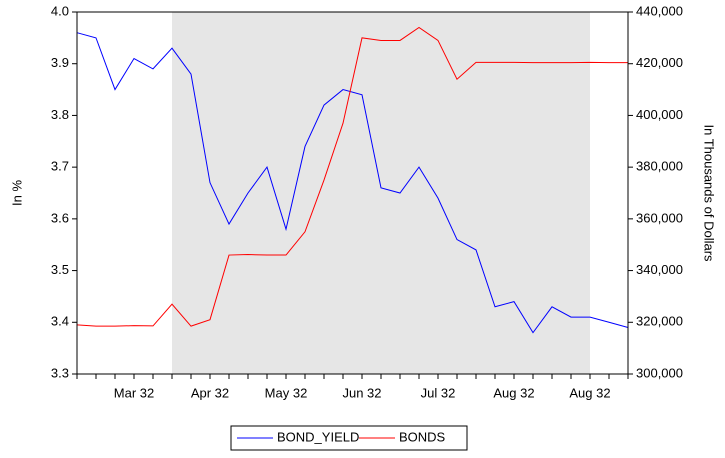 This screenshot has width=725, height=458. I want to click on y-tick-label: 3.7, so click(60, 166).